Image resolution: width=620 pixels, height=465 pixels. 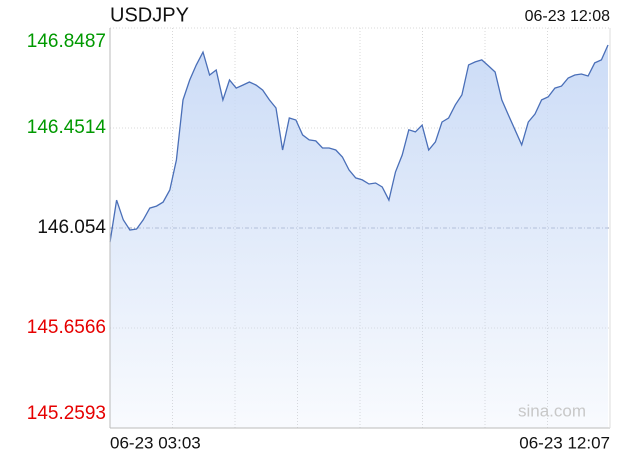 I want to click on y-tick-label: 146.8487, so click(x=66, y=41).